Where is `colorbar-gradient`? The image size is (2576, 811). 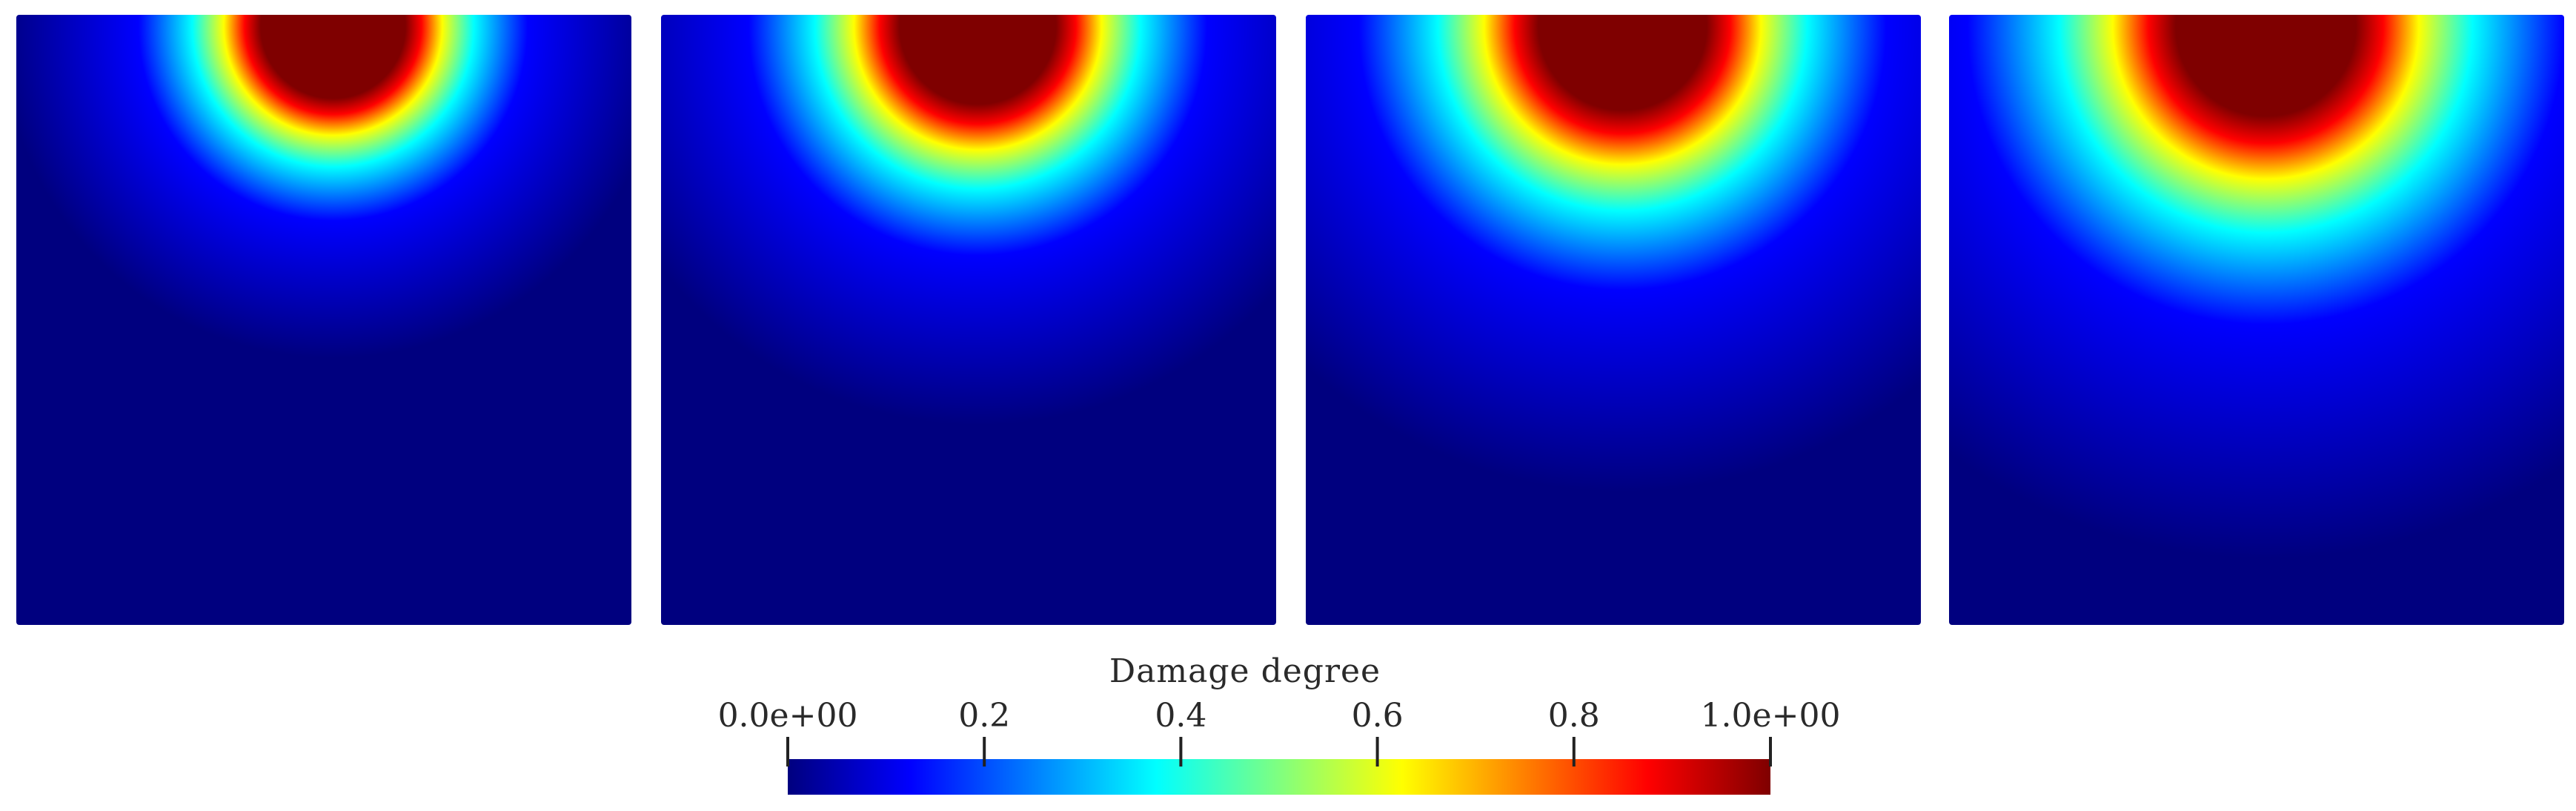 colorbar-gradient is located at coordinates (1279, 777).